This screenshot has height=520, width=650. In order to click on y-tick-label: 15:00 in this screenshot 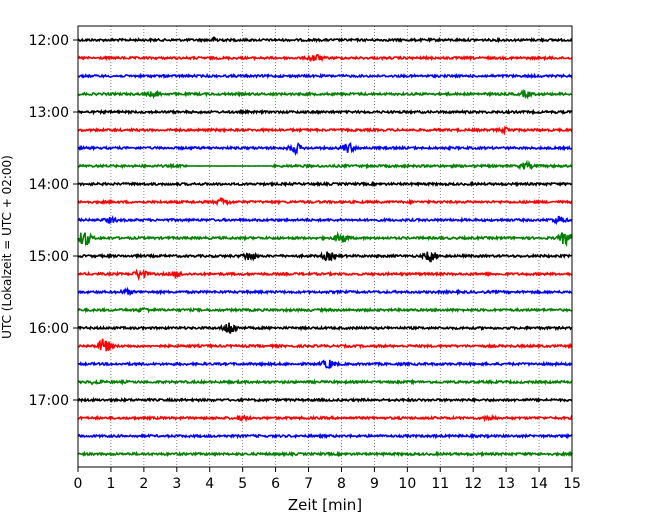, I will do `click(49, 257)`.